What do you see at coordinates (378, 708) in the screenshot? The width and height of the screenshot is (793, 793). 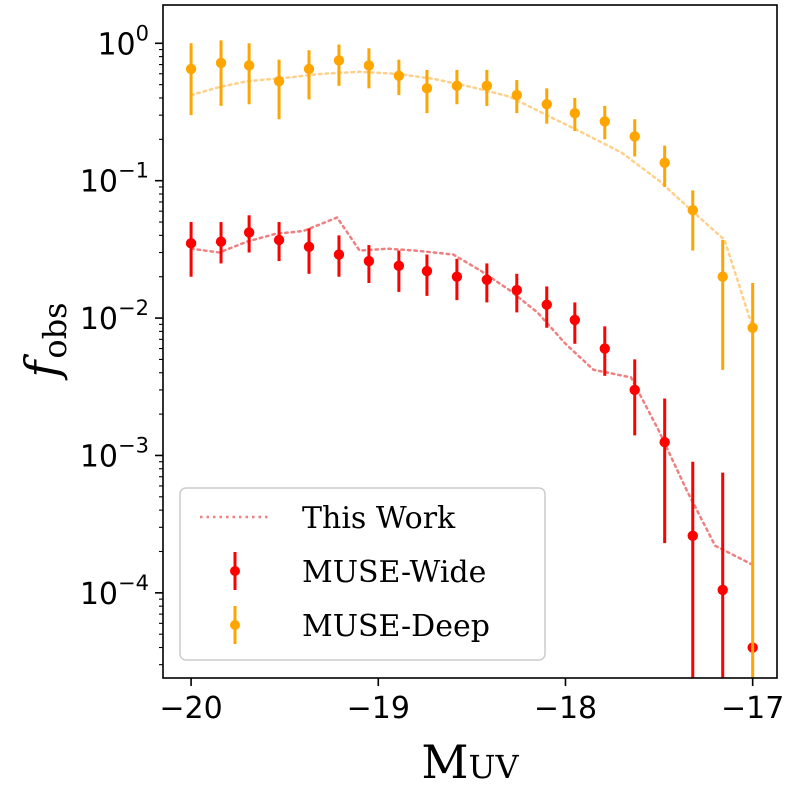 I see `x-tick-label: −19` at bounding box center [378, 708].